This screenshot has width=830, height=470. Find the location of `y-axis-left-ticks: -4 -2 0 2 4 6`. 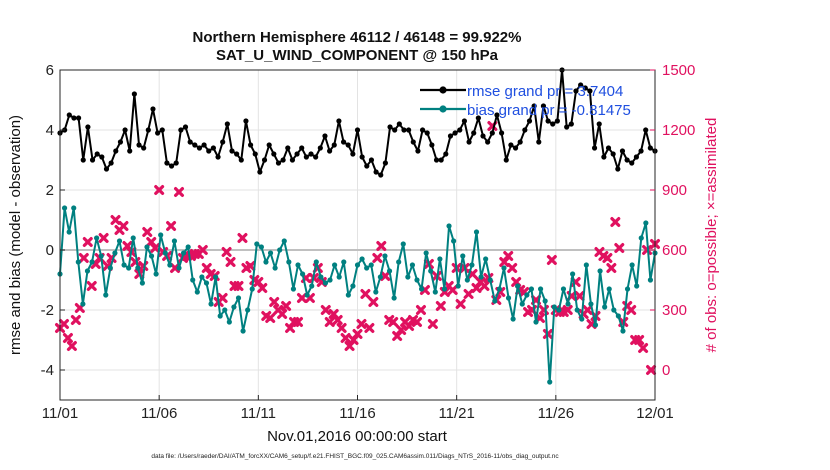

y-axis-left-ticks: -4 -2 0 2 4 6 is located at coordinates (53, 220).